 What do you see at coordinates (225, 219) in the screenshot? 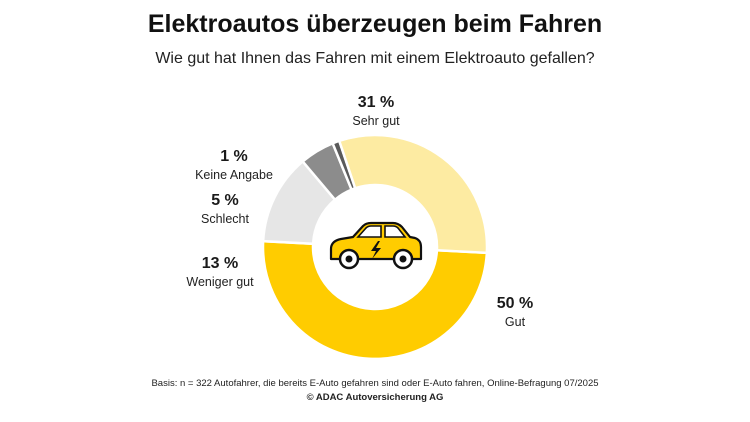
I see `slice-category-label: Schlecht` at bounding box center [225, 219].